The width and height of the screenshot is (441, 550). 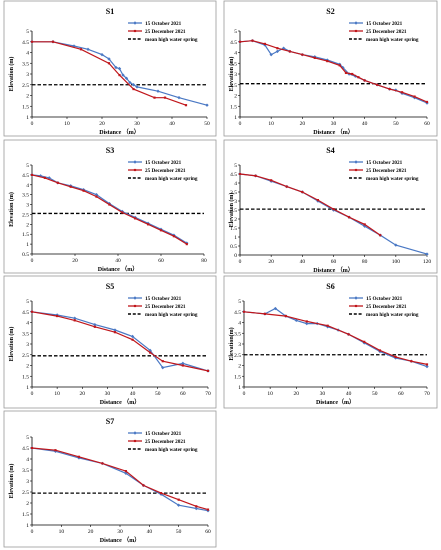 I want to click on x-tick-label: 80, so click(x=365, y=262).